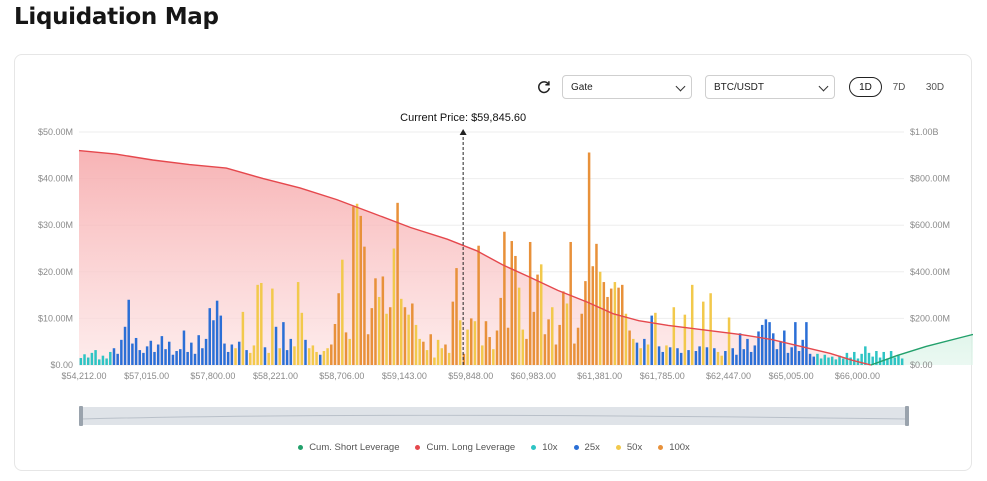 The width and height of the screenshot is (987, 481). What do you see at coordinates (935, 87) in the screenshot?
I see `tab-30d: 30D` at bounding box center [935, 87].